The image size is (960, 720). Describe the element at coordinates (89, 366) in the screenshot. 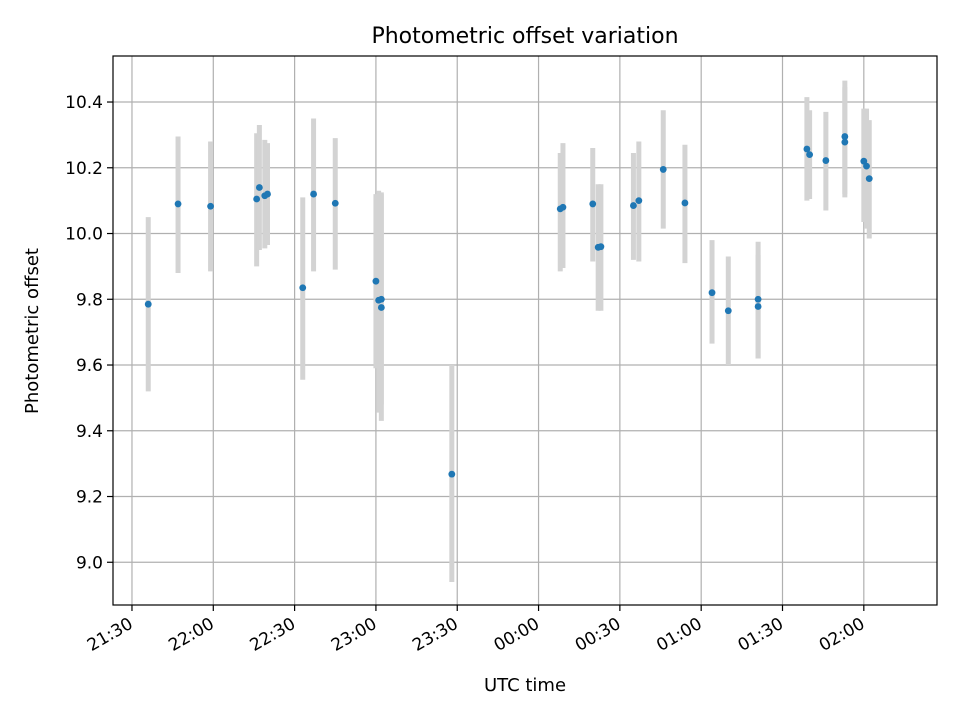

I see `y-tick-label: 9.6` at that location.